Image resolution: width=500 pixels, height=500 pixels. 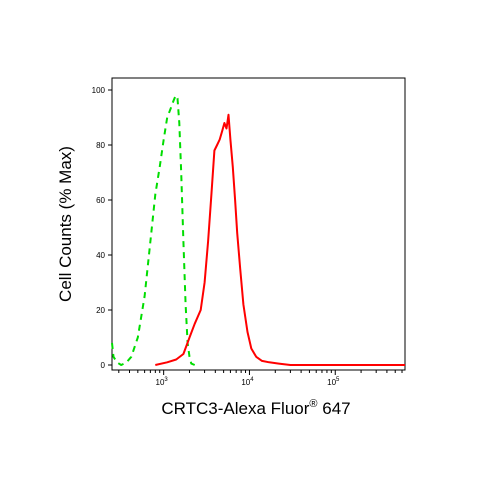 I want to click on x-axis-title-suffix: 647, so click(x=334, y=408).